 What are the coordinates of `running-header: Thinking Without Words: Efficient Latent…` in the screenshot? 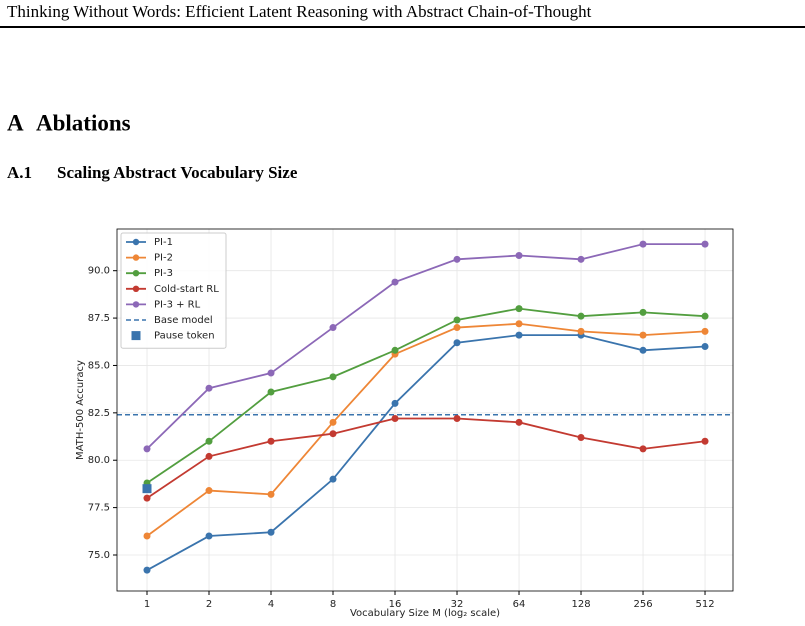 It's located at (299, 11).